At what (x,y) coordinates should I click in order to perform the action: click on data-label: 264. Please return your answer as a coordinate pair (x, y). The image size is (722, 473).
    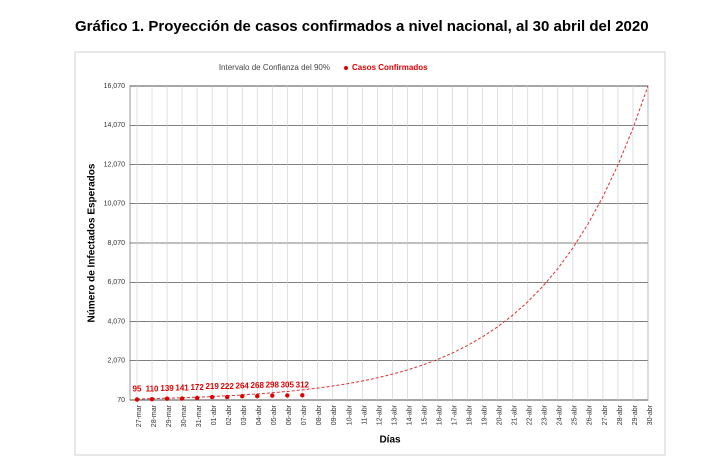
    Looking at the image, I should click on (243, 385).